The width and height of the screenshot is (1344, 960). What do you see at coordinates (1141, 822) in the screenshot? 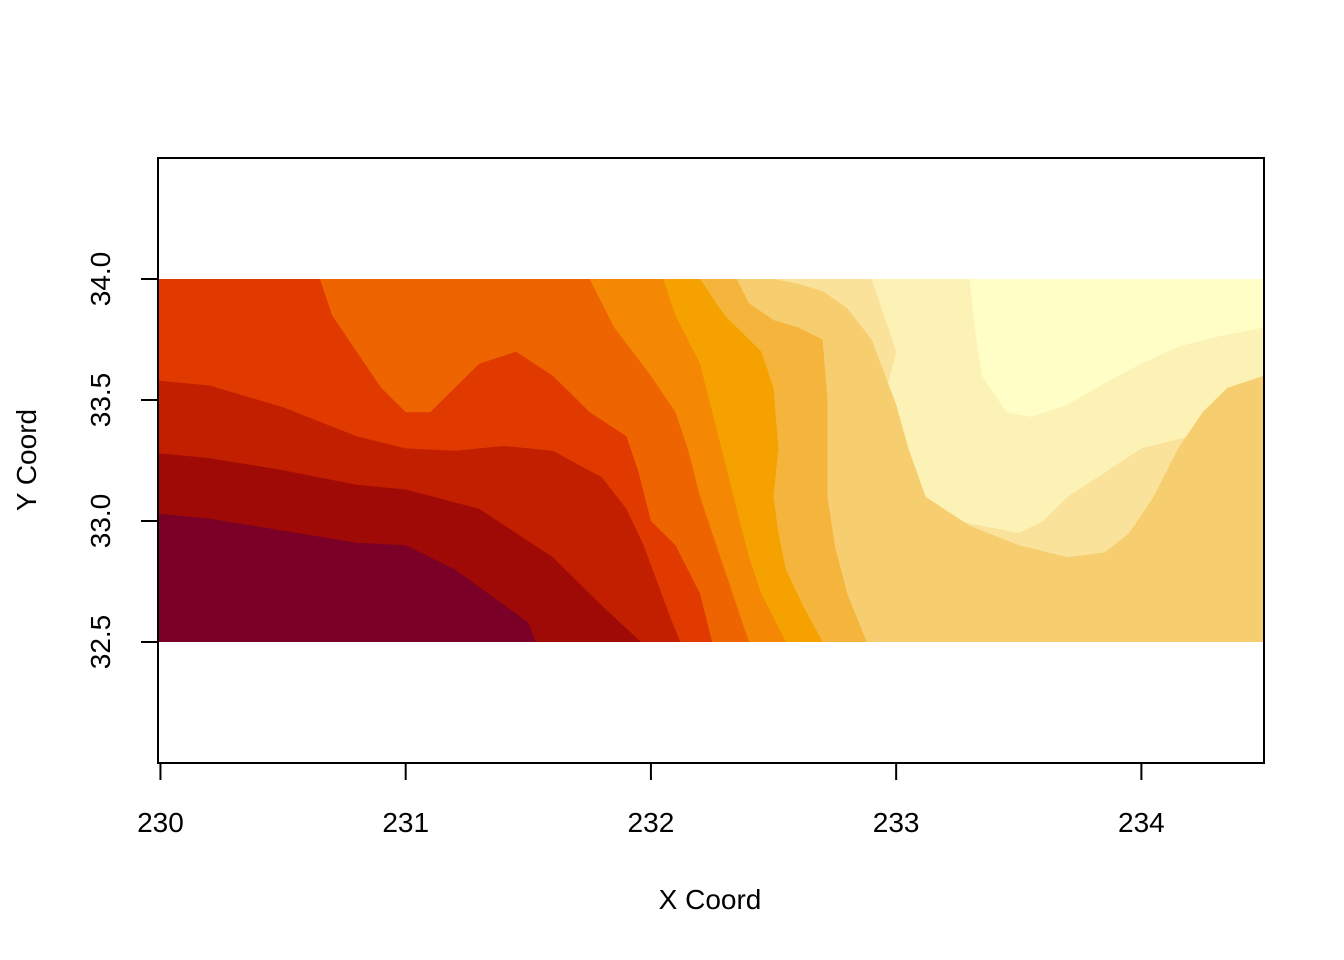
I see `x-tick-label: 234` at bounding box center [1141, 822].